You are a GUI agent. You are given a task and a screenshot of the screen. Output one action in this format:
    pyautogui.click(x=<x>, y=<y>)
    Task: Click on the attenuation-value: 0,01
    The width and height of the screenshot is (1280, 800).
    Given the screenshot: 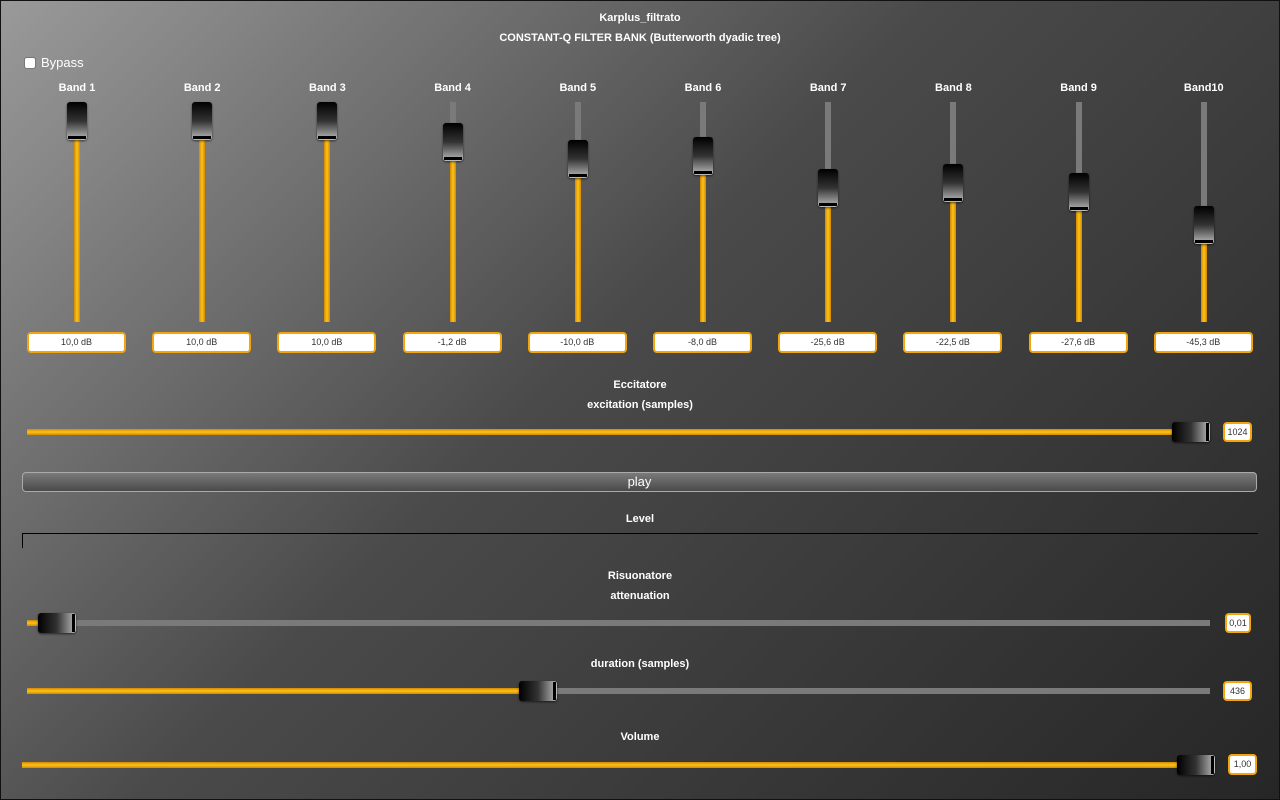 What is the action you would take?
    pyautogui.click(x=1238, y=623)
    